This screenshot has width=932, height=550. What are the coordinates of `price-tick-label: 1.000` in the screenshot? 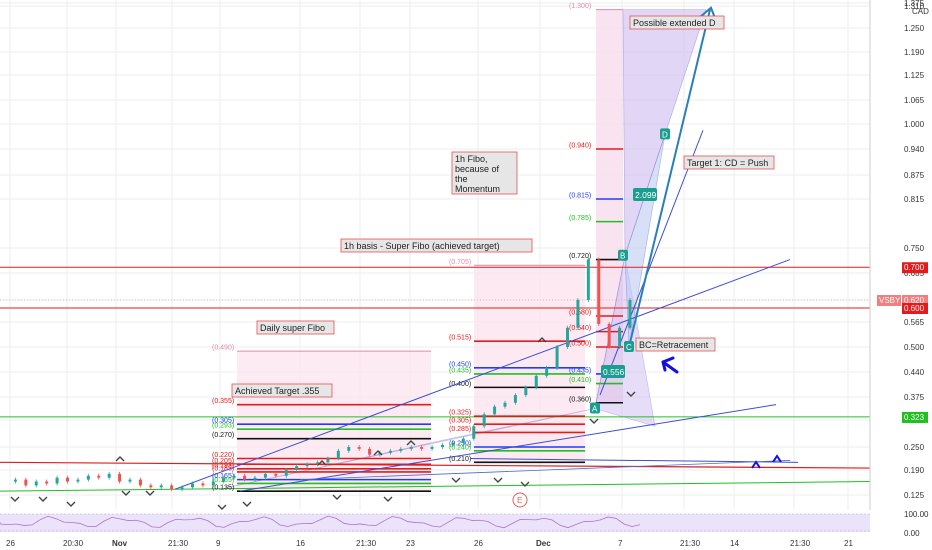 It's located at (914, 124).